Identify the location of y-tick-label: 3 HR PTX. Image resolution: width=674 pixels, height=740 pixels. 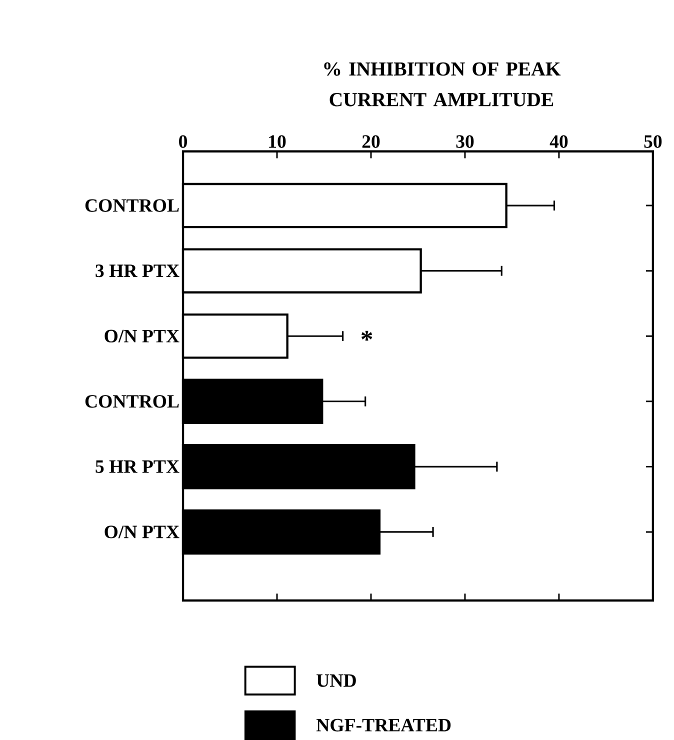
(138, 271).